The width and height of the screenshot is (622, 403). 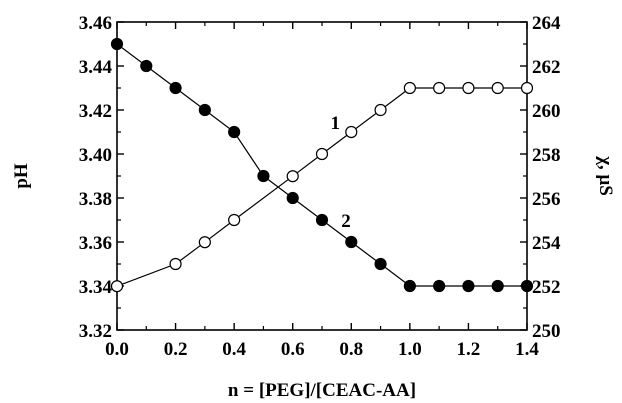 What do you see at coordinates (95, 111) in the screenshot?
I see `y-tick-label: 3.42` at bounding box center [95, 111].